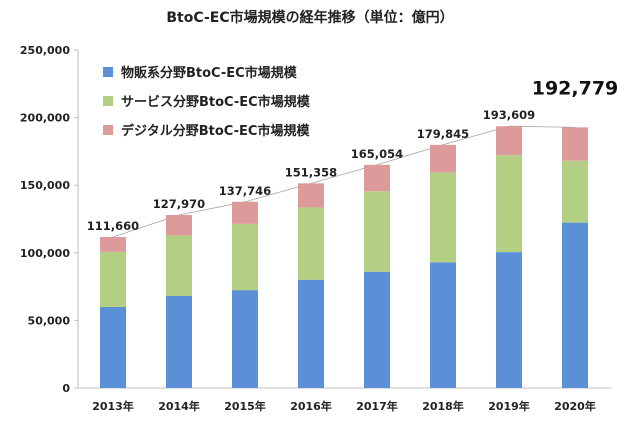  I want to click on legend-label: デジタル分野BtoC-EC市場規模, so click(215, 131).